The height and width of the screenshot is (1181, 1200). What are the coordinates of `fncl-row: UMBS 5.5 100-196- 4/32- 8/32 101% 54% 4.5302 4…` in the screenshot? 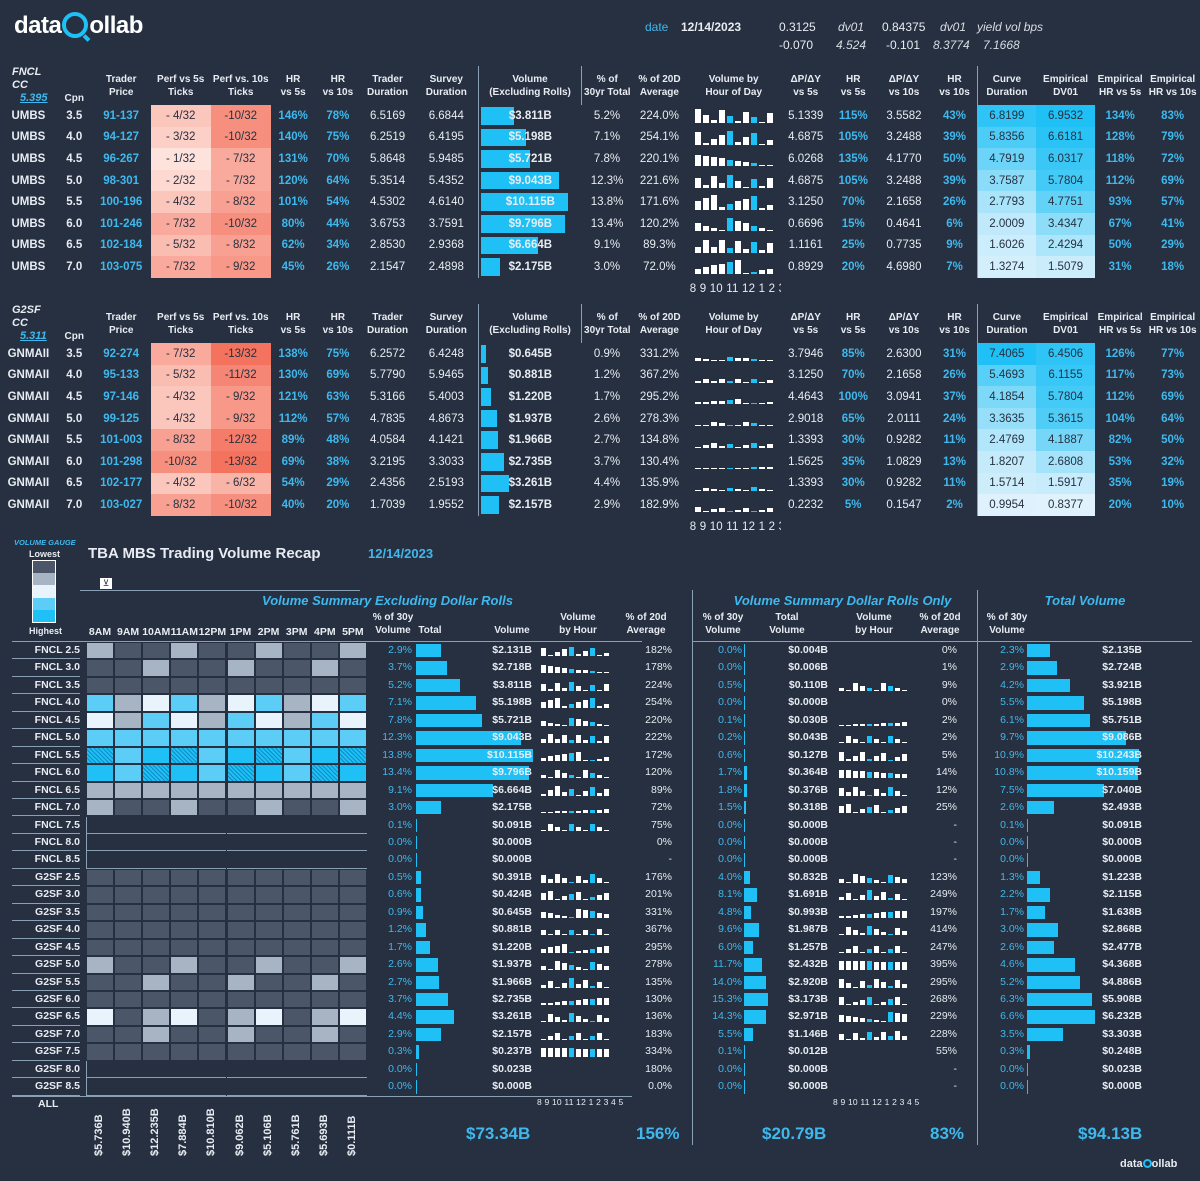 It's located at (600, 202).